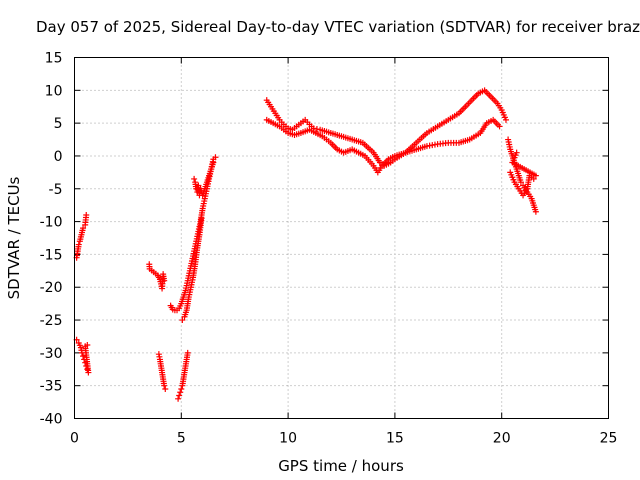 This screenshot has width=640, height=480. Describe the element at coordinates (74, 439) in the screenshot. I see `x-tick-label: 0` at that location.